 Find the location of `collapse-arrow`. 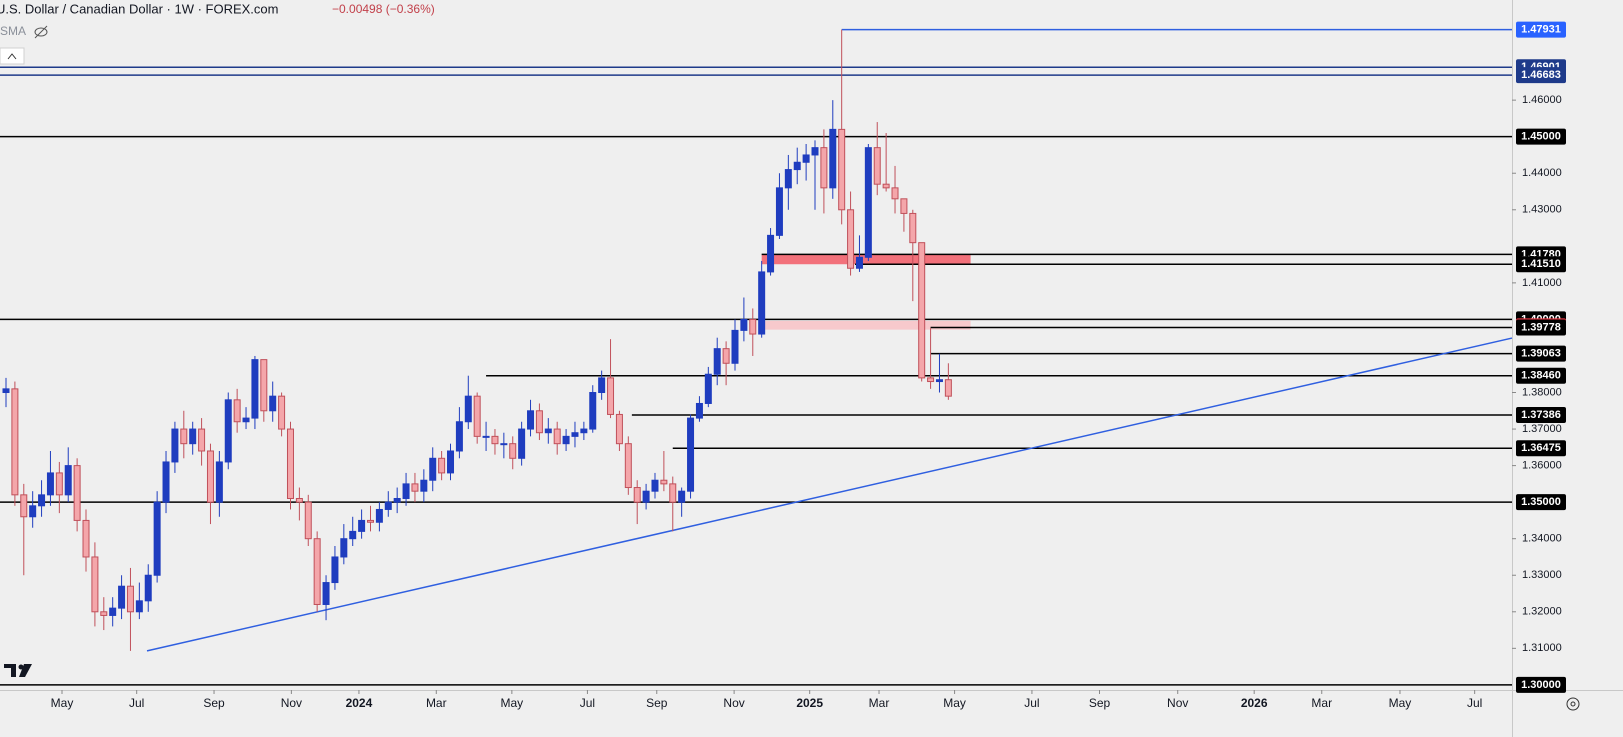

collapse-arrow is located at coordinates (12, 56).